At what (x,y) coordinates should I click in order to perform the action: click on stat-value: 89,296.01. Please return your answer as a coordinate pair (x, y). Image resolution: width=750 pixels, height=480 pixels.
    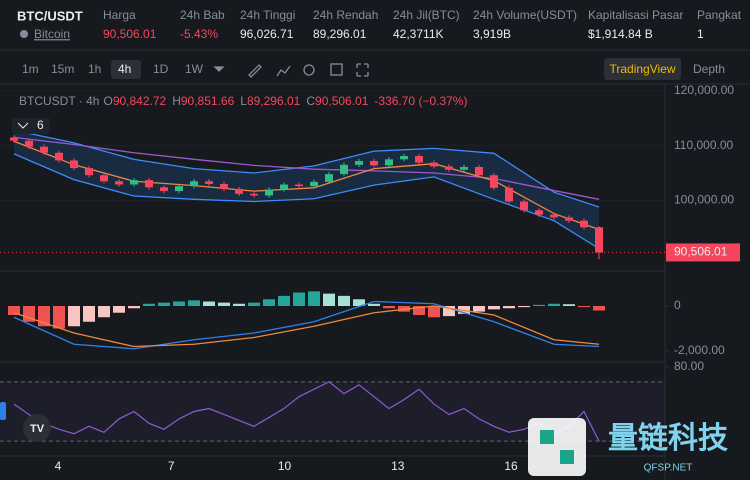
    Looking at the image, I should click on (340, 34).